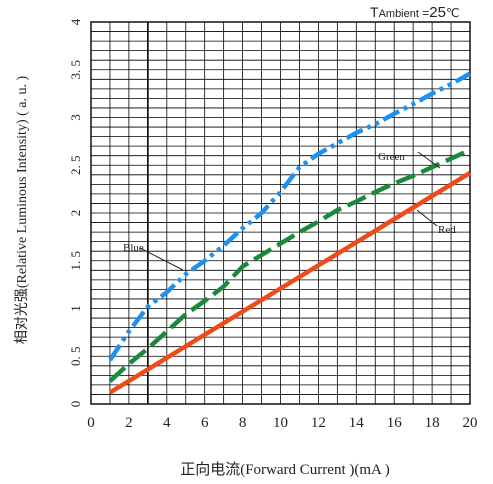  I want to click on x-tick-label: 0, so click(91, 423).